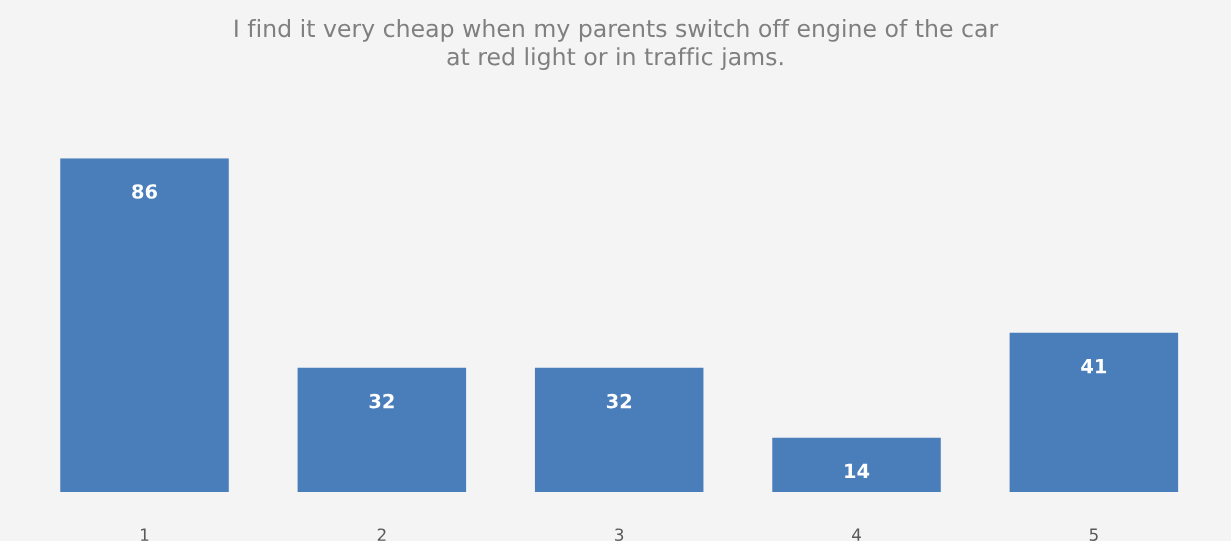 Image resolution: width=1231 pixels, height=541 pixels. What do you see at coordinates (619, 534) in the screenshot?
I see `x-tick-label: 3` at bounding box center [619, 534].